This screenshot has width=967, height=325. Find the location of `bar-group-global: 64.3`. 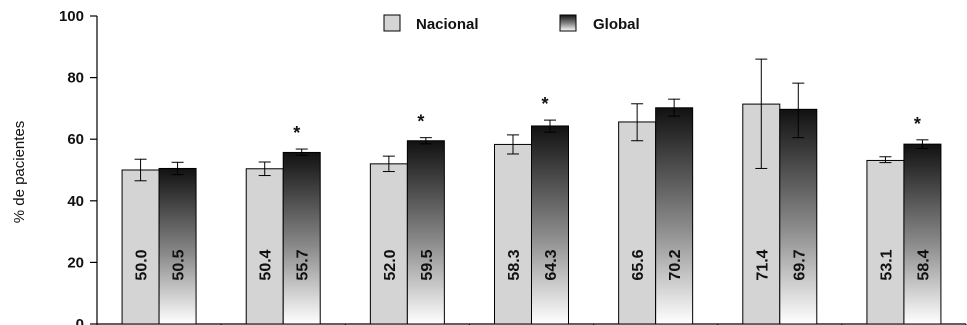

bar-group-global: 64.3 is located at coordinates (550, 222).